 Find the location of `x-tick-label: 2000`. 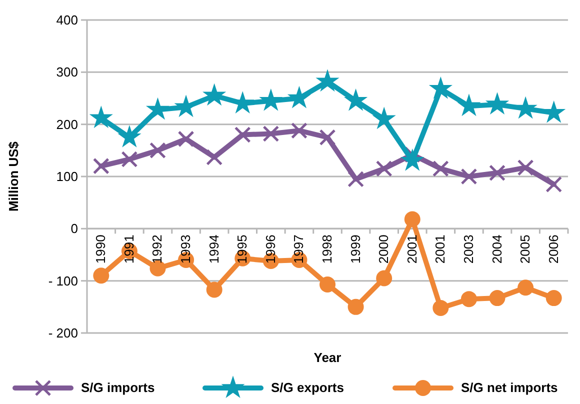

x-tick-label: 2000 is located at coordinates (384, 249).